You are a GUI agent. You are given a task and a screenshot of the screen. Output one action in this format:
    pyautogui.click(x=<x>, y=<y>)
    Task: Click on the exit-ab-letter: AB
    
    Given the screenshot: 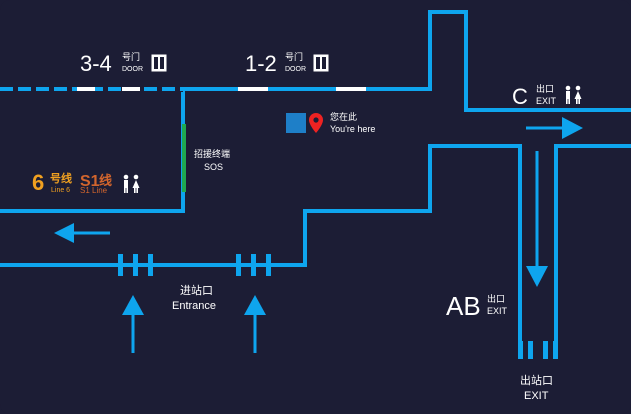 What is the action you would take?
    pyautogui.click(x=463, y=306)
    